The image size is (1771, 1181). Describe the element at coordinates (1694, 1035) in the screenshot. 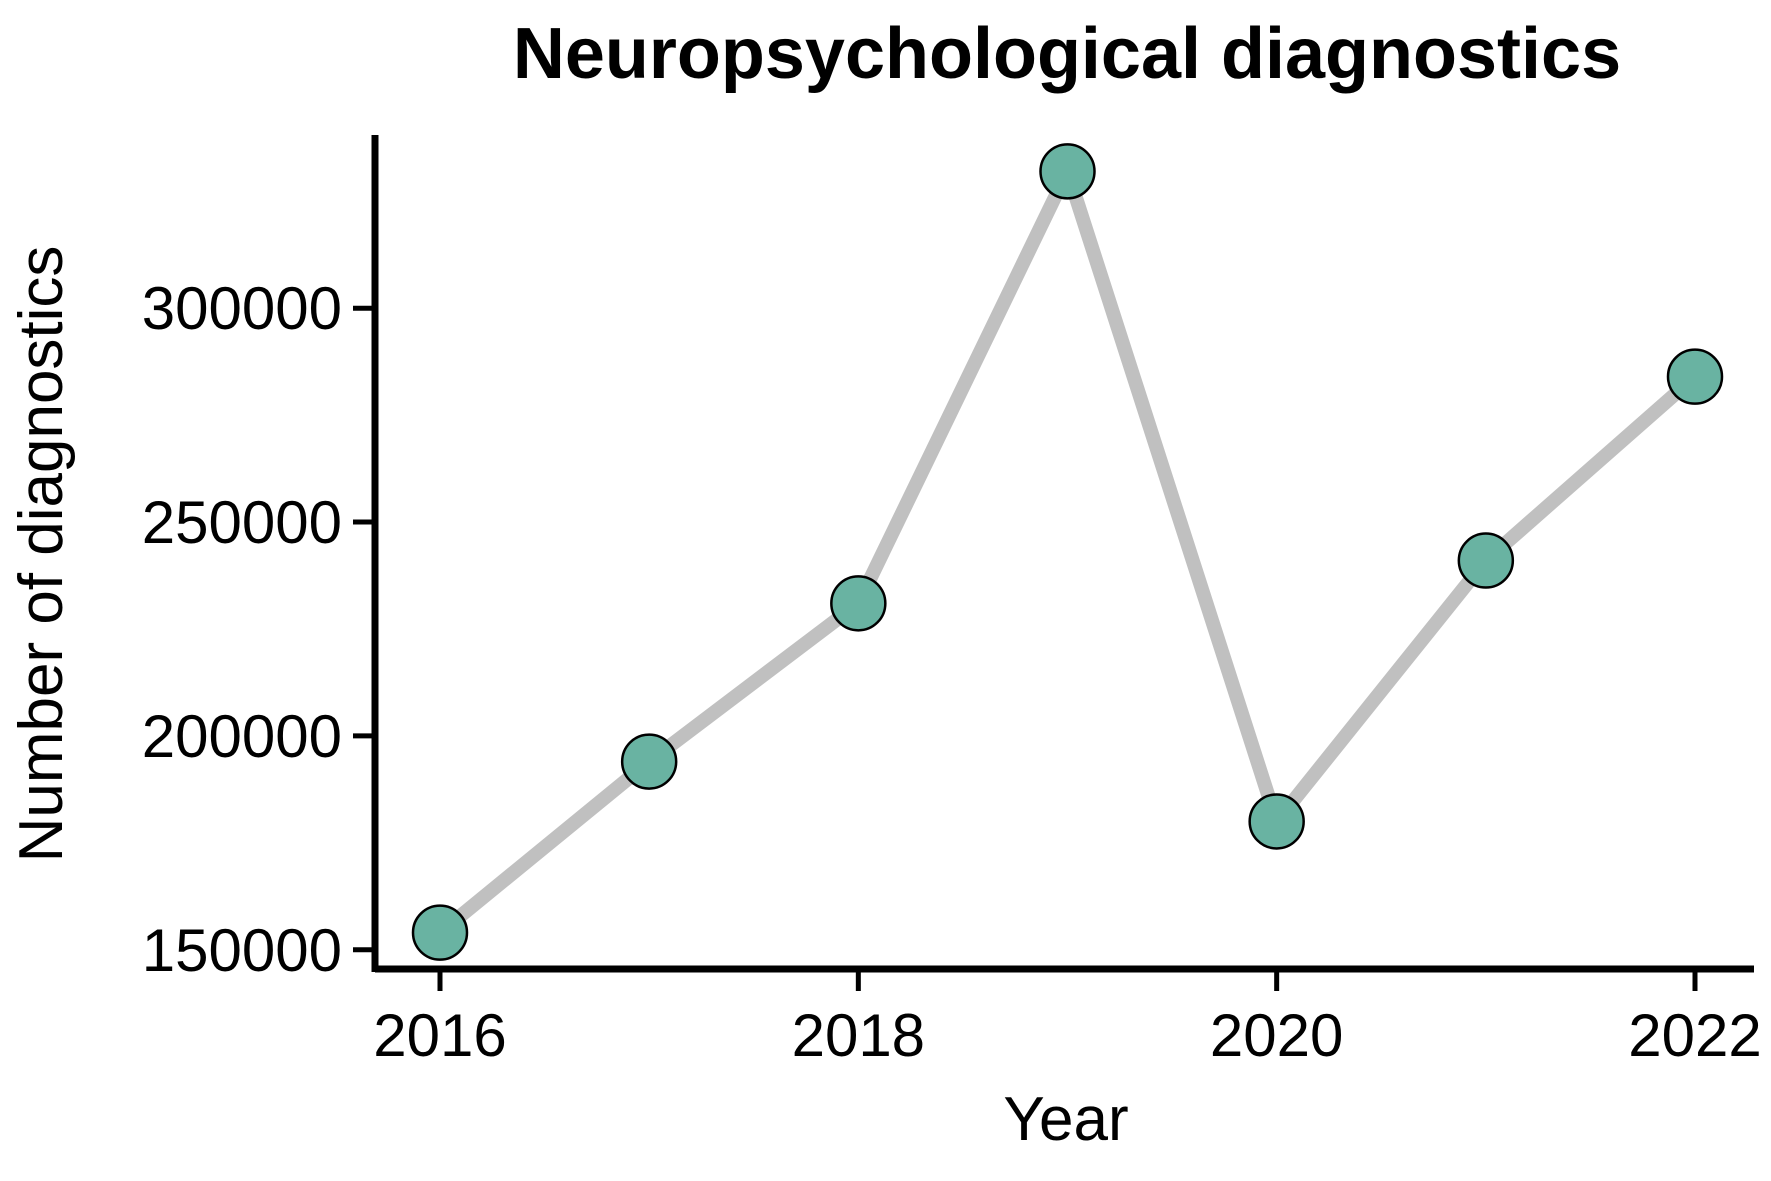

I see `x-tick-label: 2022` at that location.